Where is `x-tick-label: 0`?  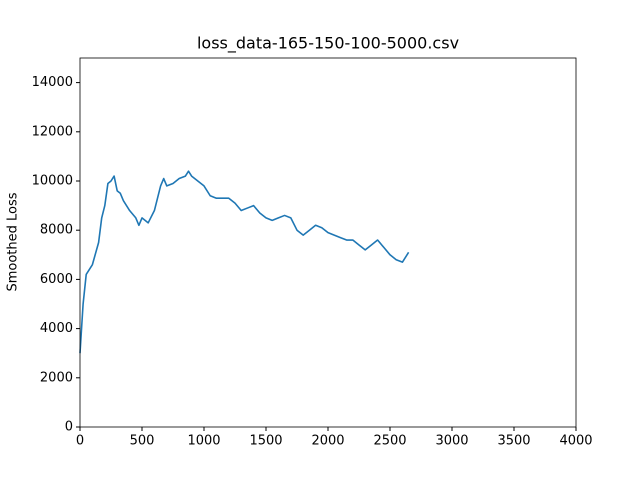
x-tick-label: 0 is located at coordinates (80, 441).